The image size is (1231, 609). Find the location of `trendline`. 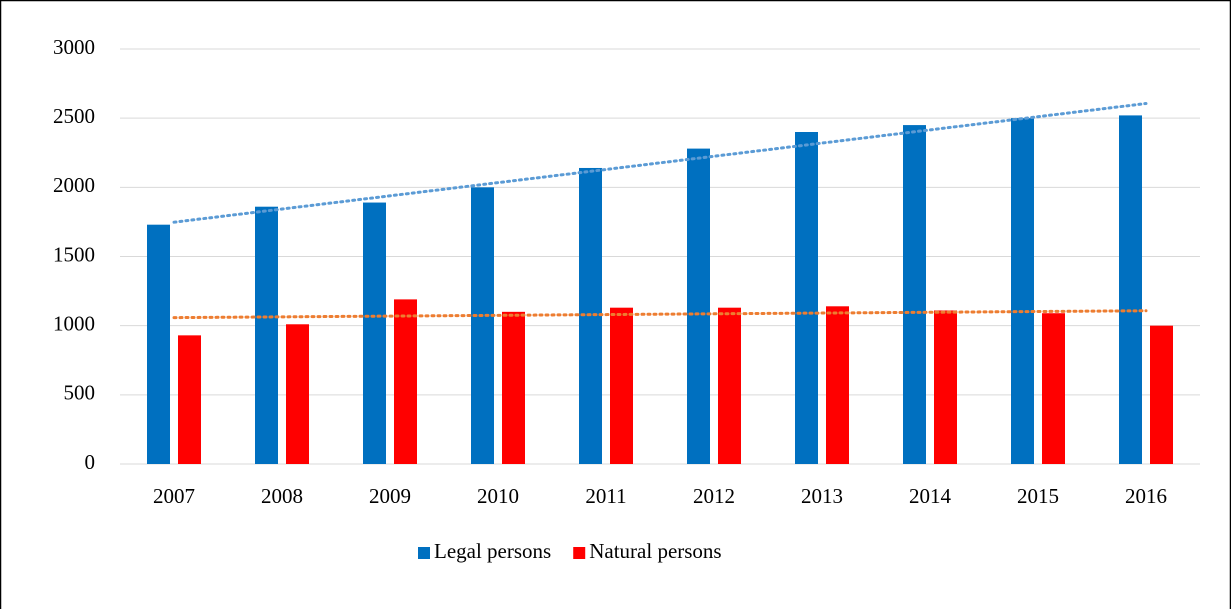

trendline is located at coordinates (660, 314).